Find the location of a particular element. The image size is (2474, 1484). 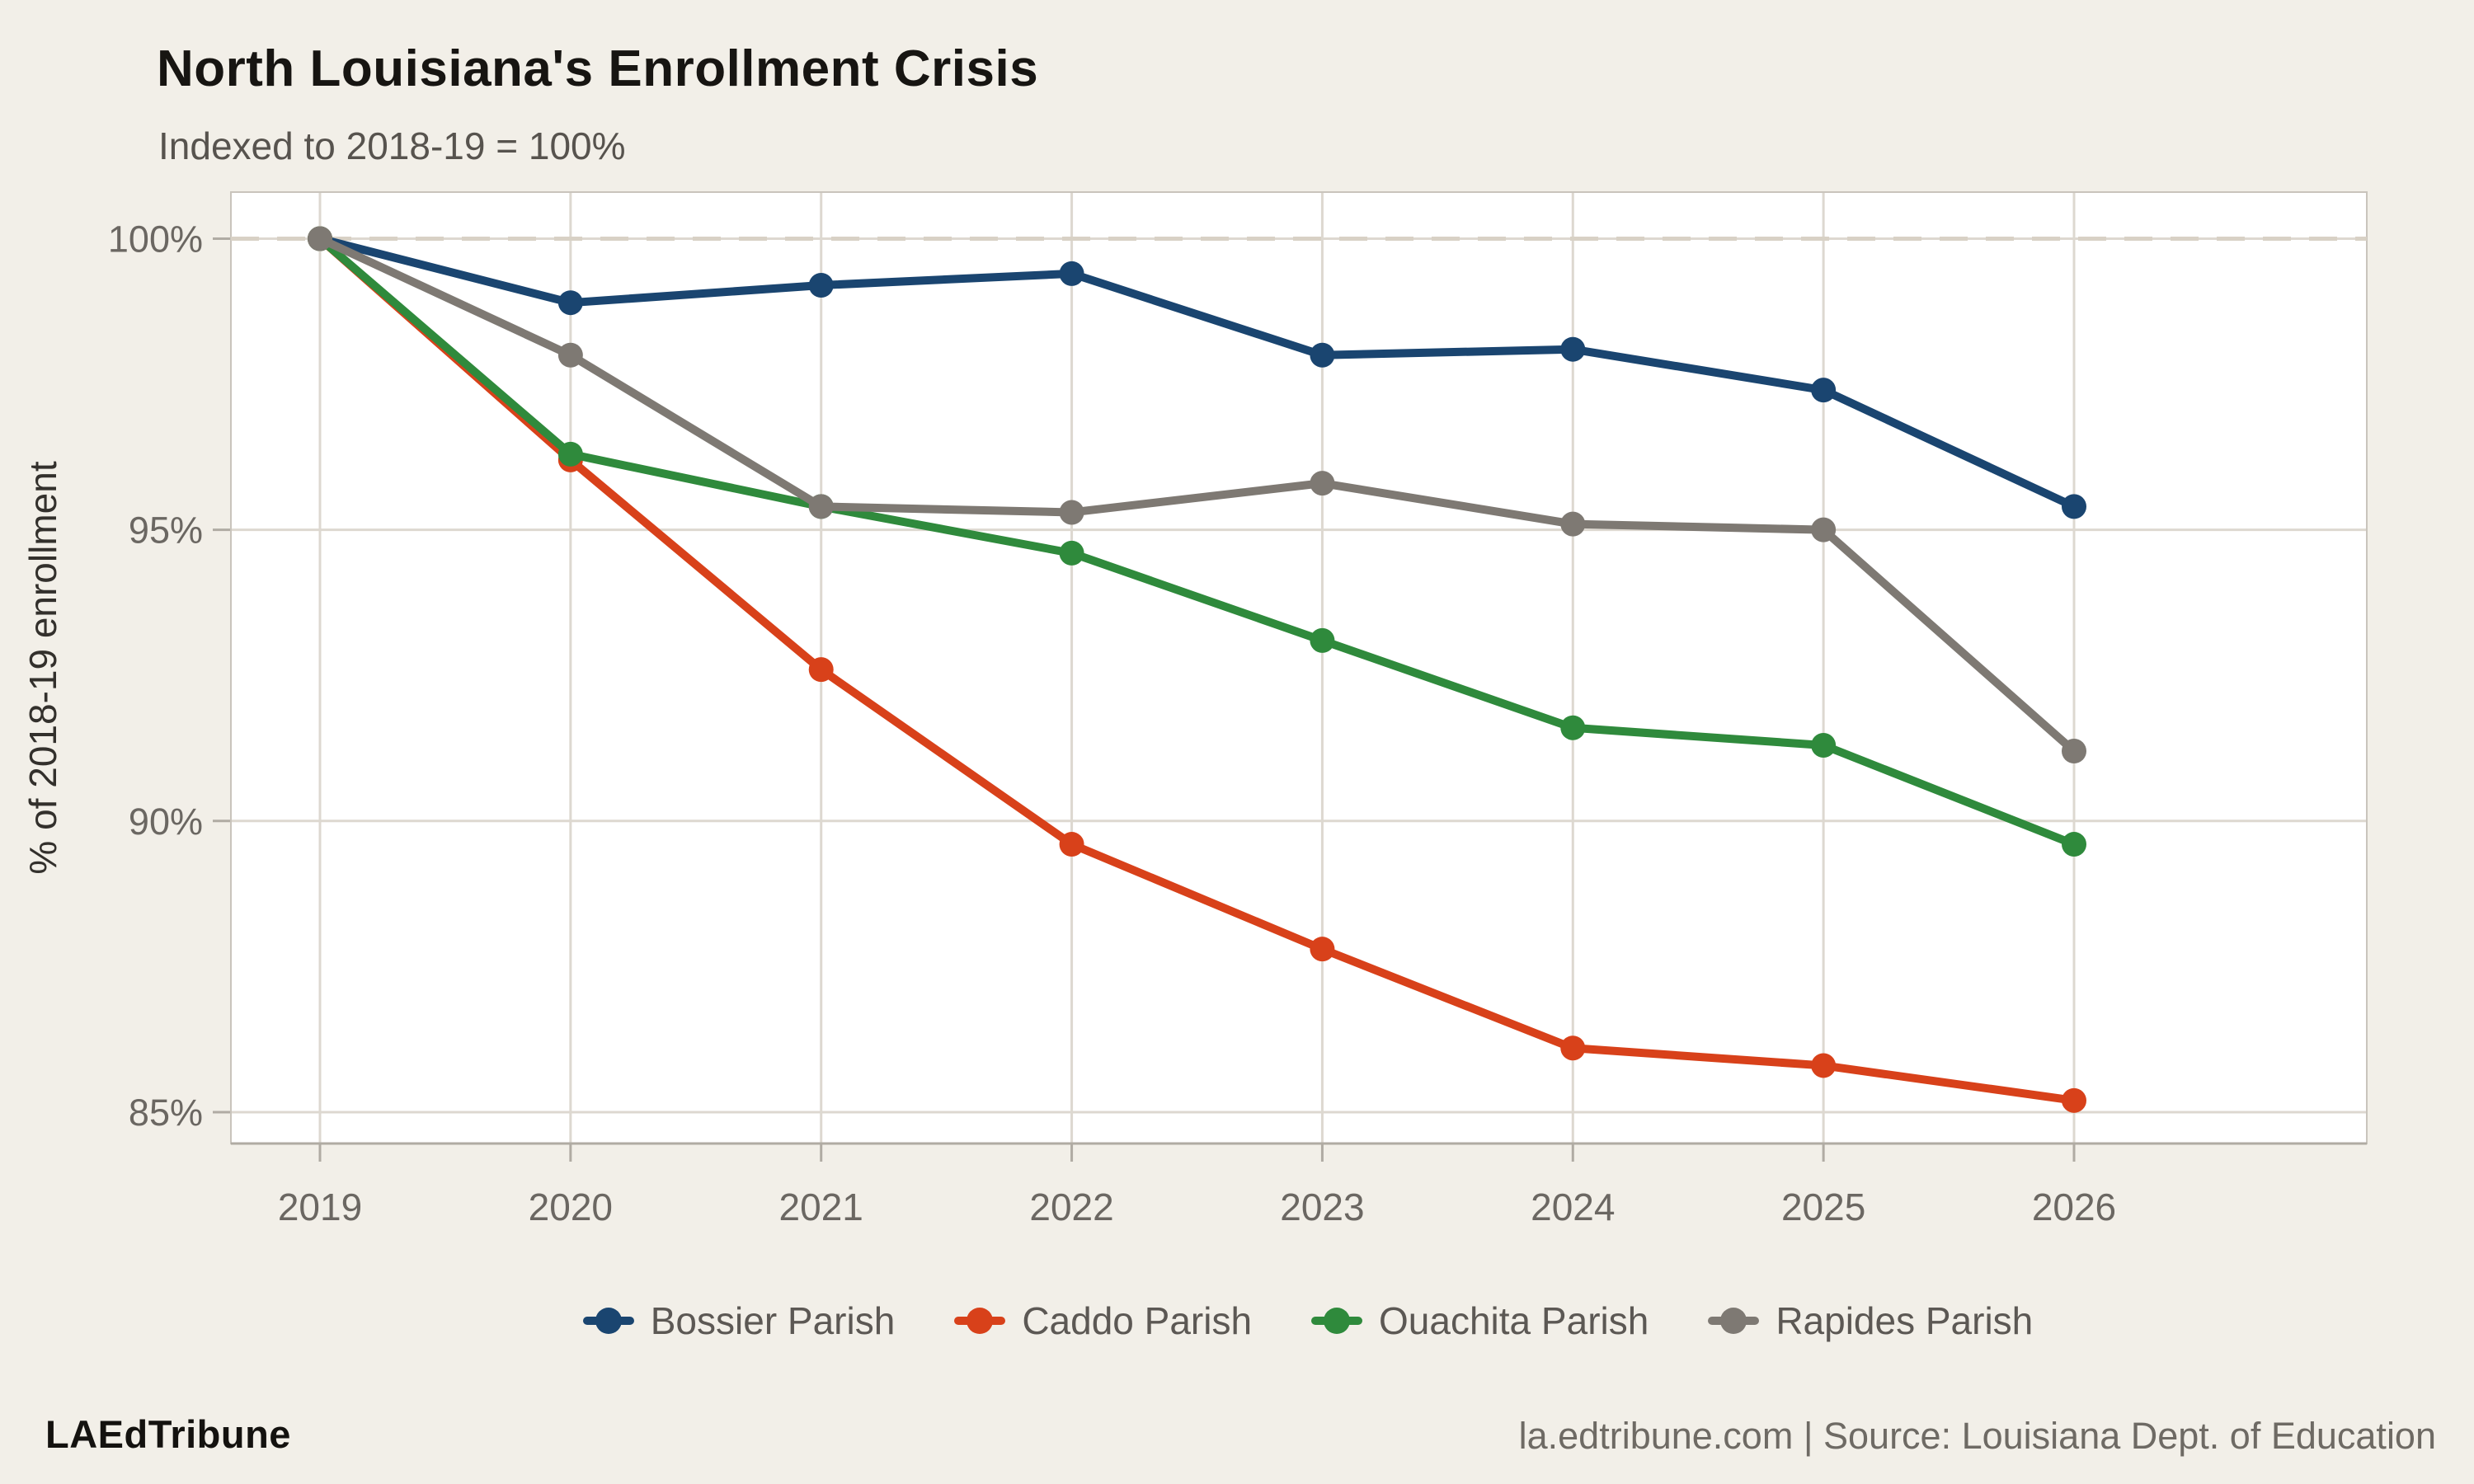

y-tick-label: 90% is located at coordinates (166, 822).